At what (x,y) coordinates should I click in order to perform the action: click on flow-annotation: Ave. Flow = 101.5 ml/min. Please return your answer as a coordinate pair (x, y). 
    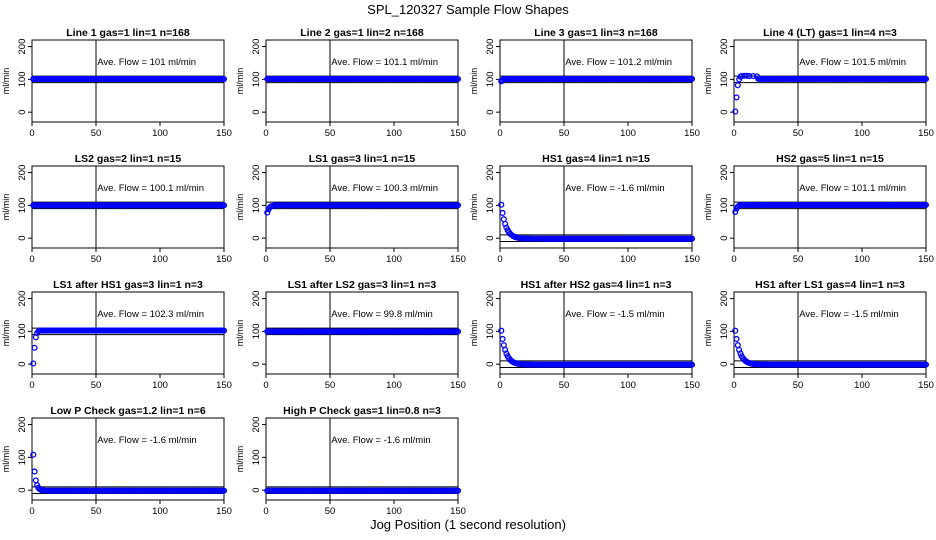
    Looking at the image, I should click on (852, 62).